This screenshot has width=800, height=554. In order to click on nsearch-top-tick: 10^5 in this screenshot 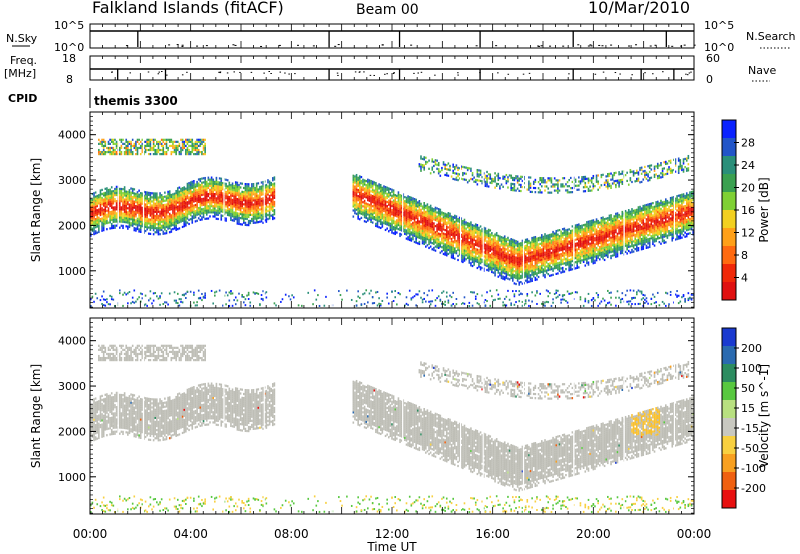, I will do `click(719, 25)`.